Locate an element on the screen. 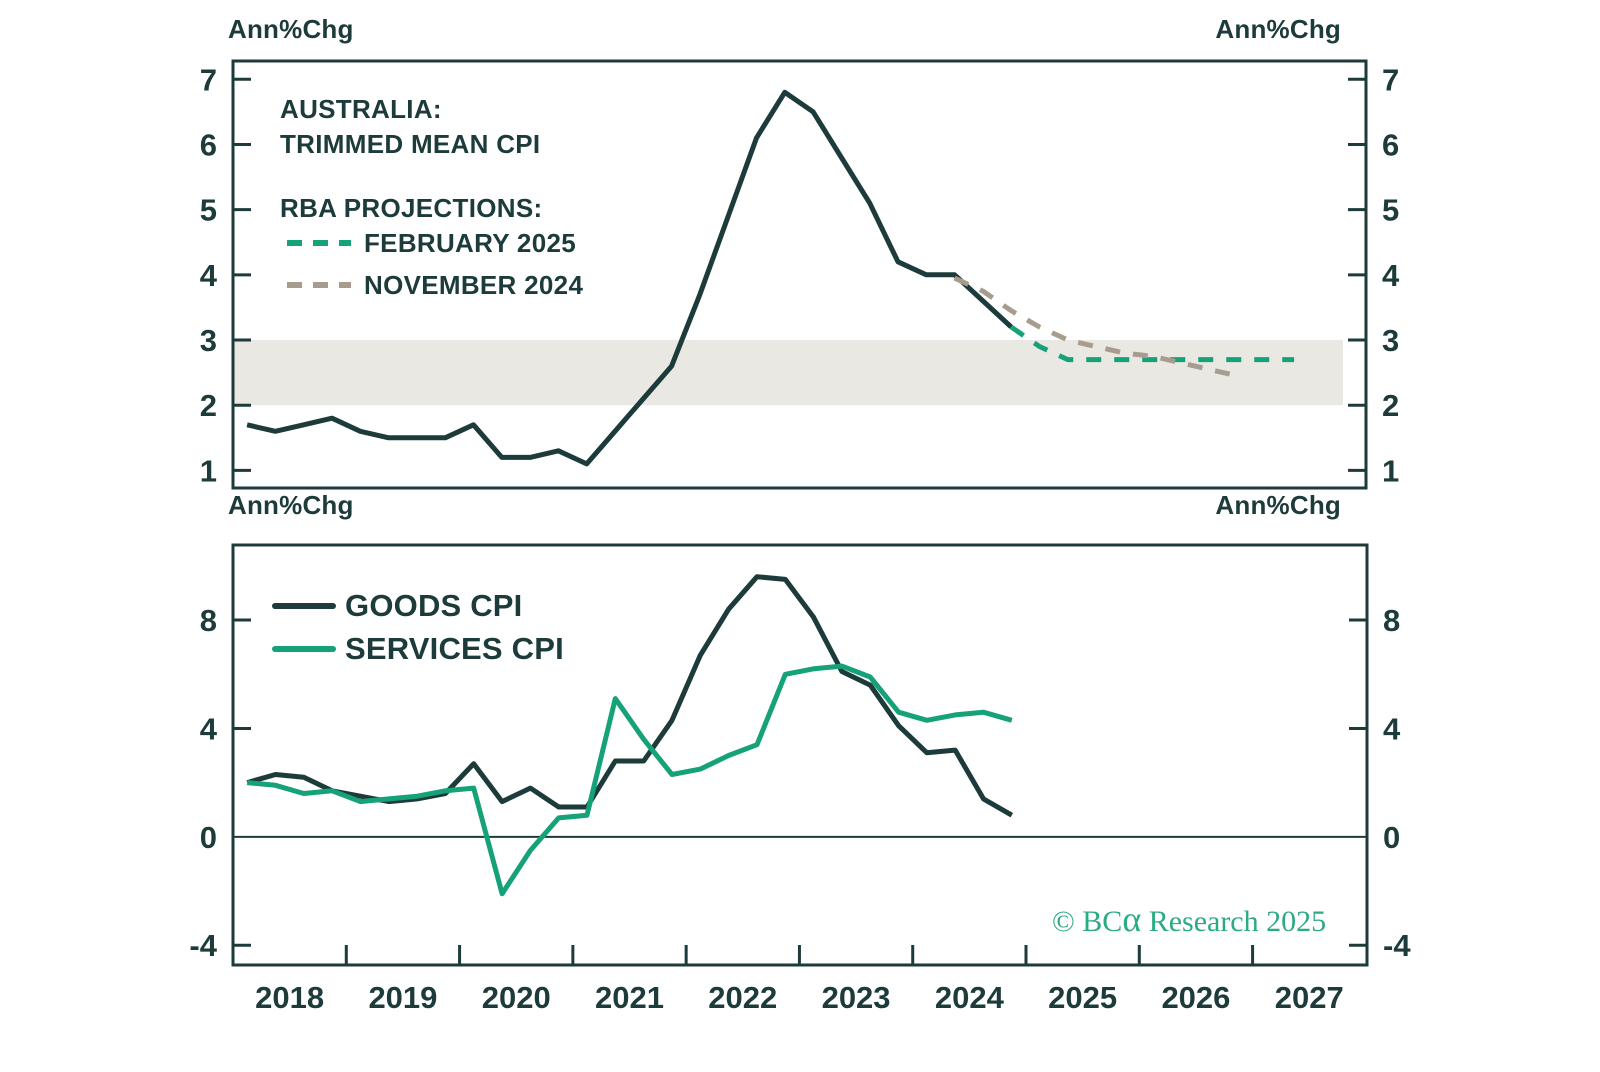 This screenshot has height=1072, width=1600. x-axis-year-label: 2020 is located at coordinates (516, 997).